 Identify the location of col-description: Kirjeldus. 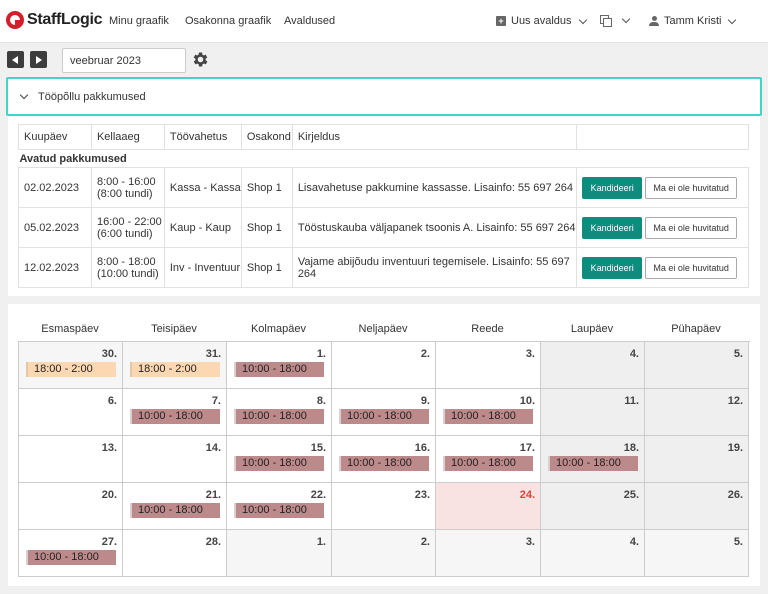
(434, 137).